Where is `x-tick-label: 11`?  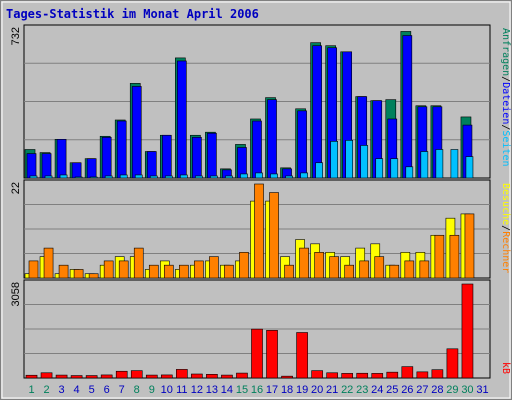
x-tick-label: 11 is located at coordinates (181, 390).